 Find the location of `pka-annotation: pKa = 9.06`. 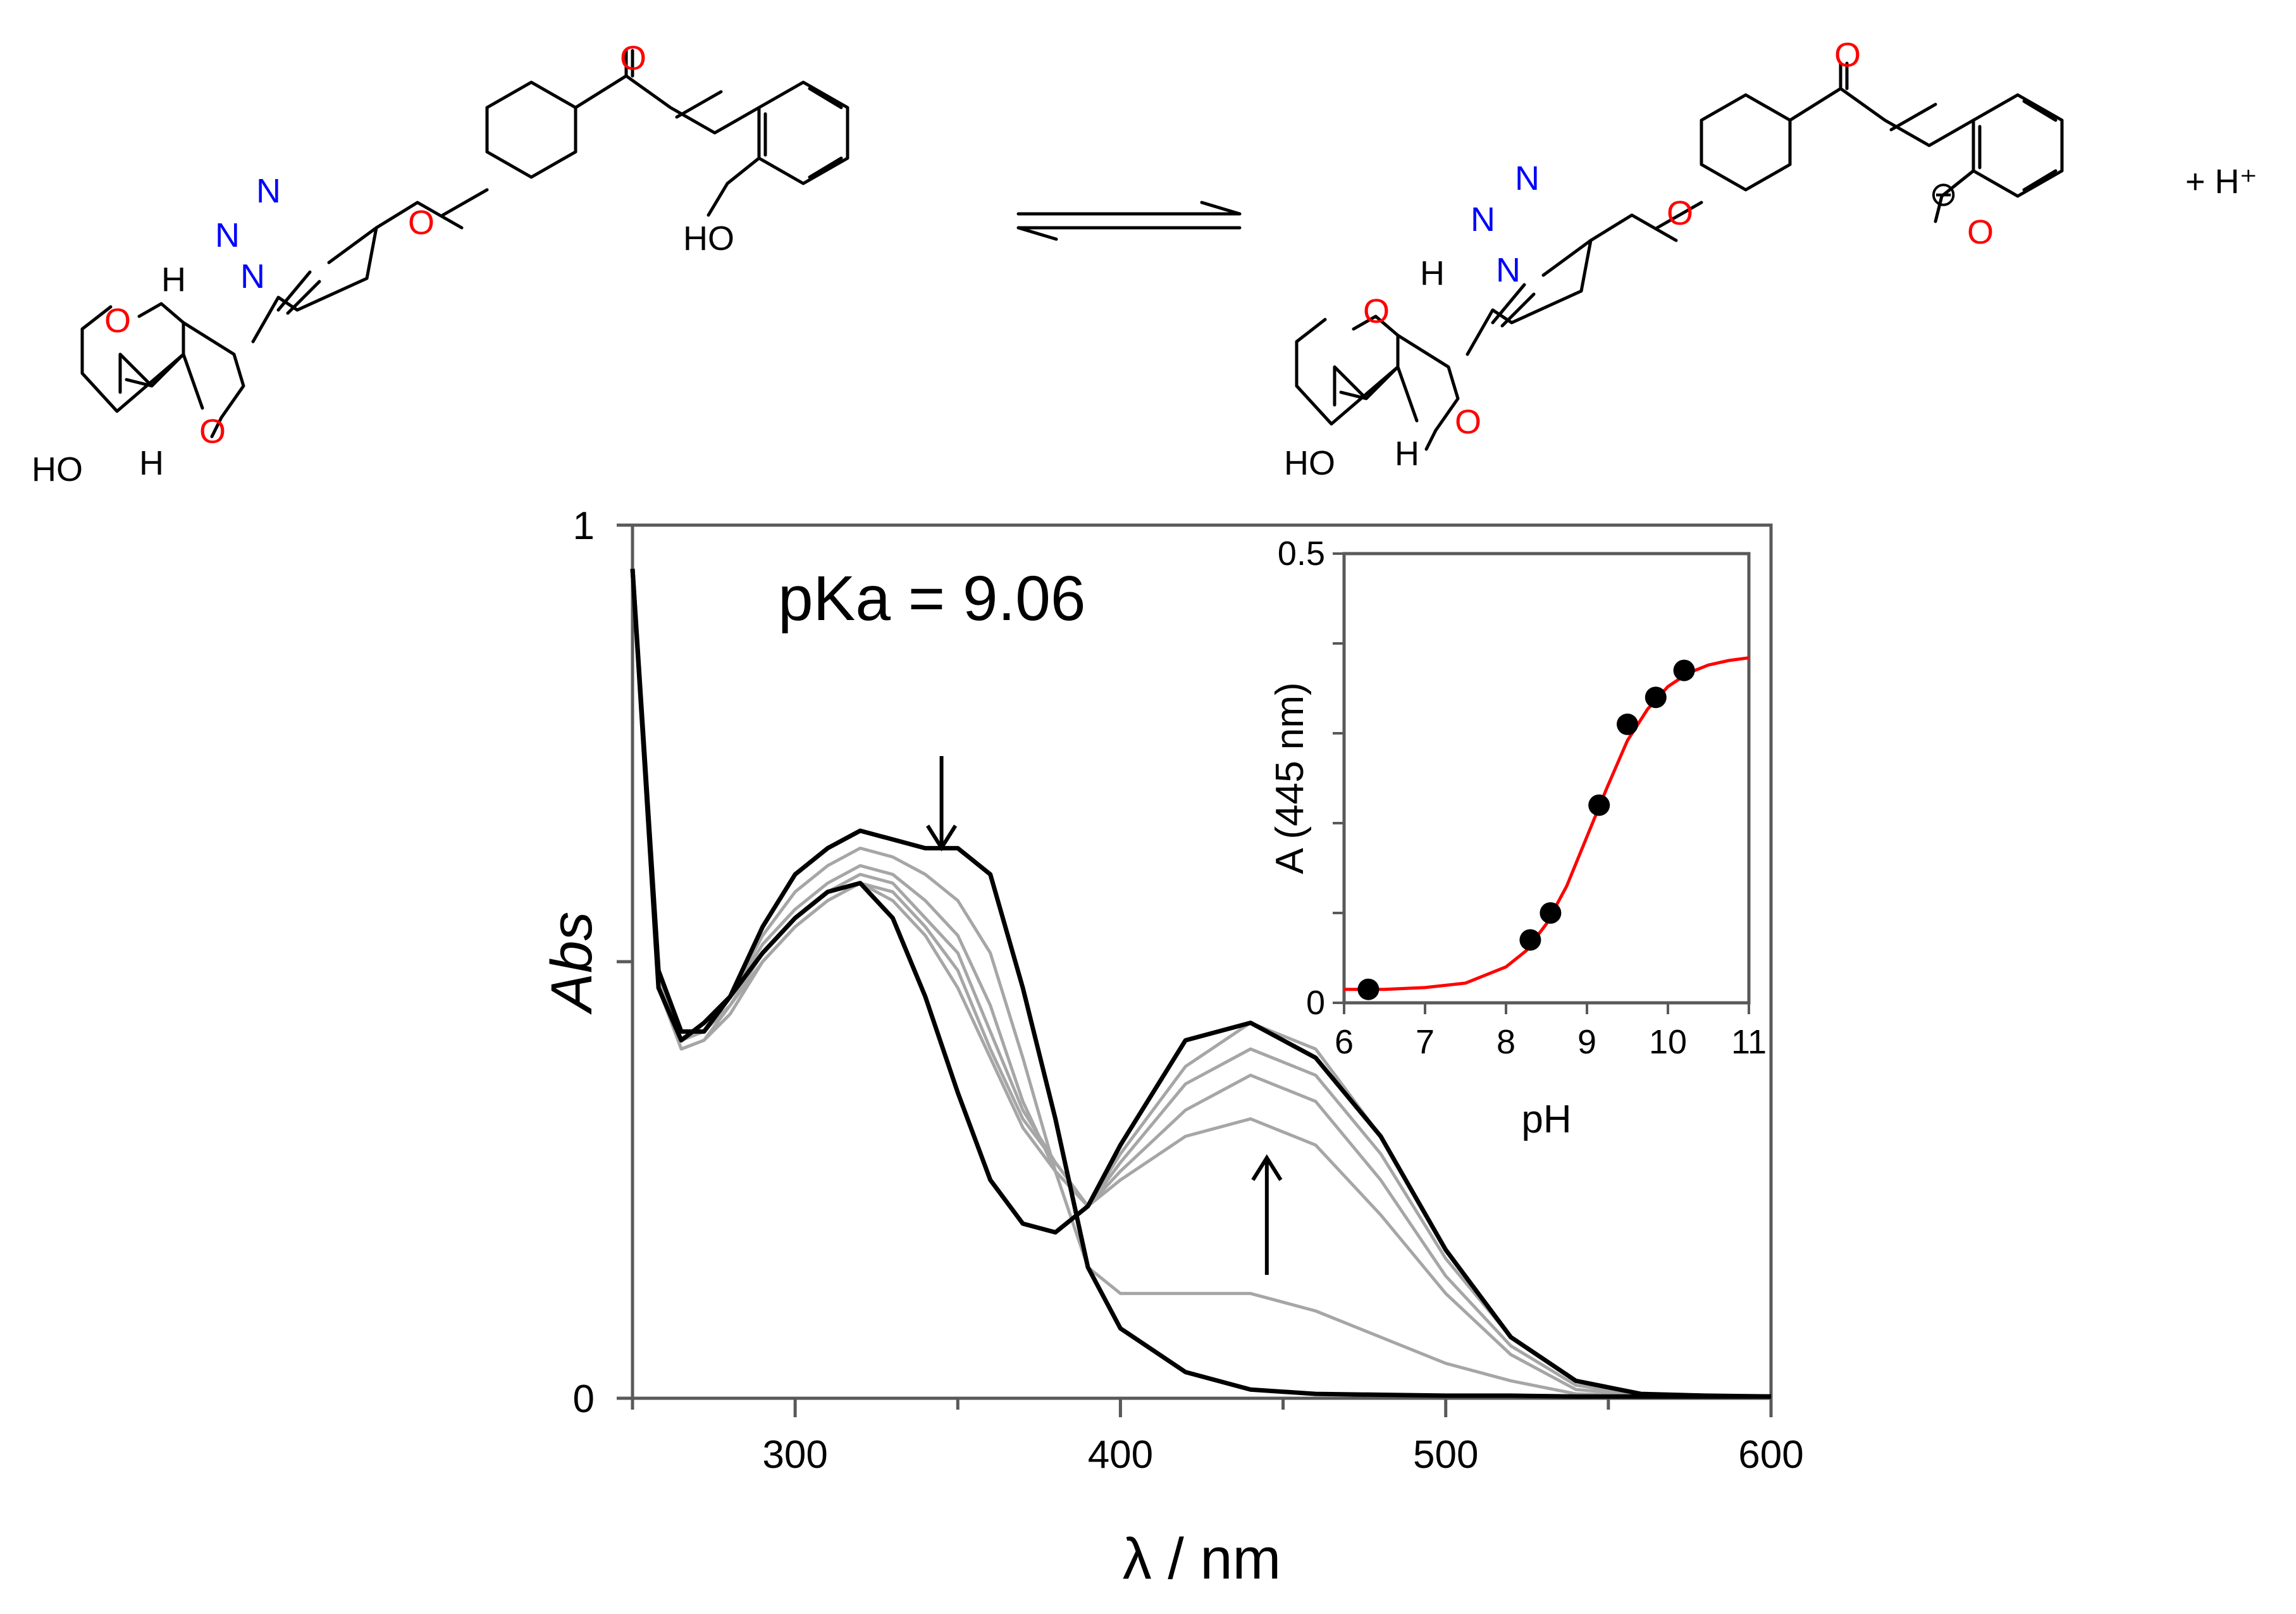

pka-annotation: pKa = 9.06 is located at coordinates (932, 598).